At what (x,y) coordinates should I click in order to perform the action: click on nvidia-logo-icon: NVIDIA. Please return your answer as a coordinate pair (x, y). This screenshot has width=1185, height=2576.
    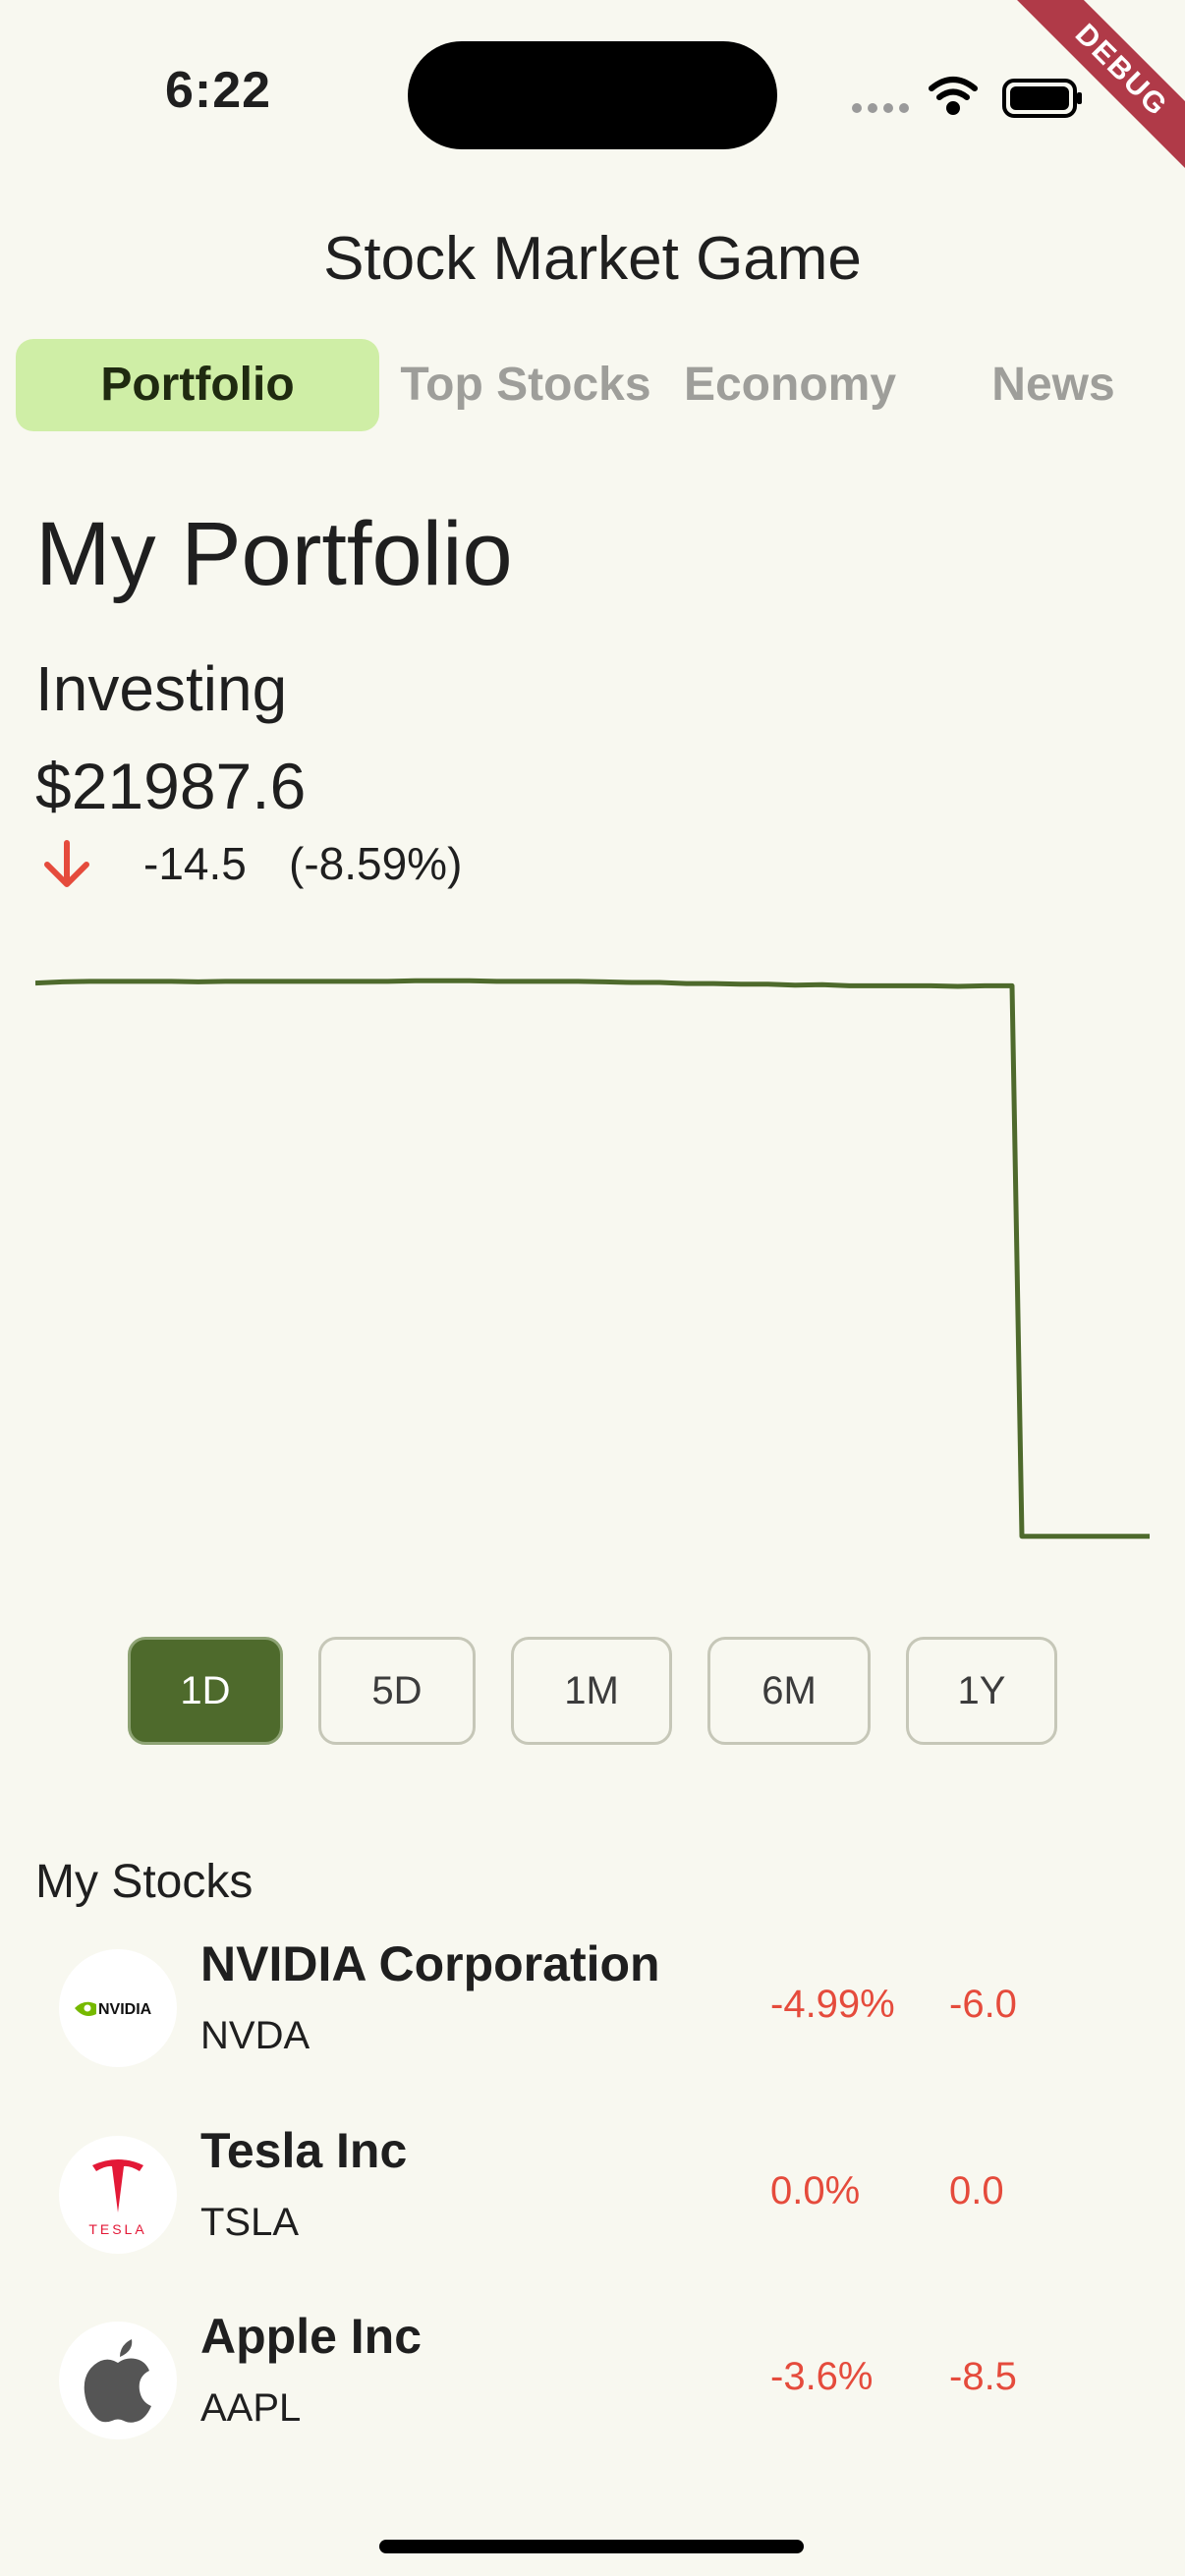
    Looking at the image, I should click on (118, 2008).